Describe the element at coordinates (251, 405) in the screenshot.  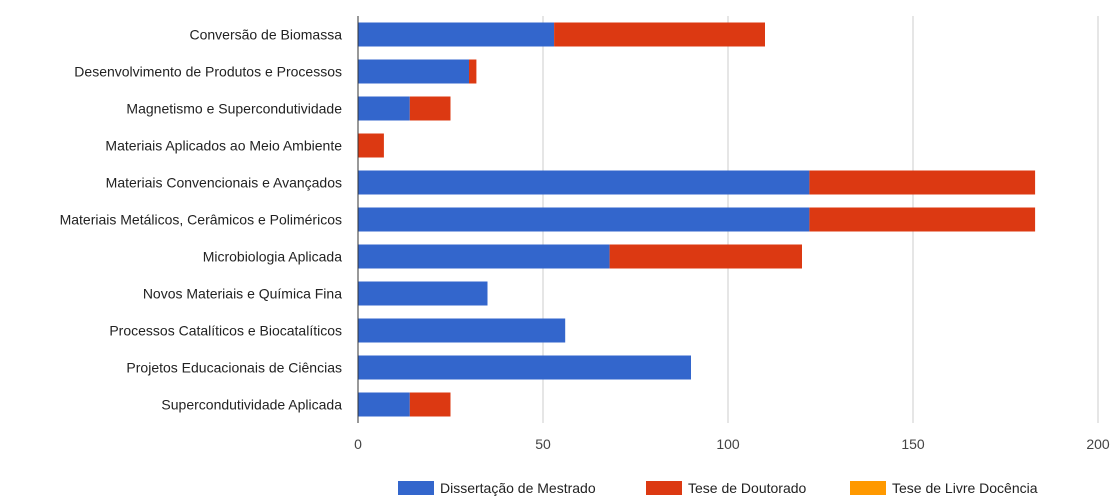
I see `category-label: Supercondutividade Aplicada` at that location.